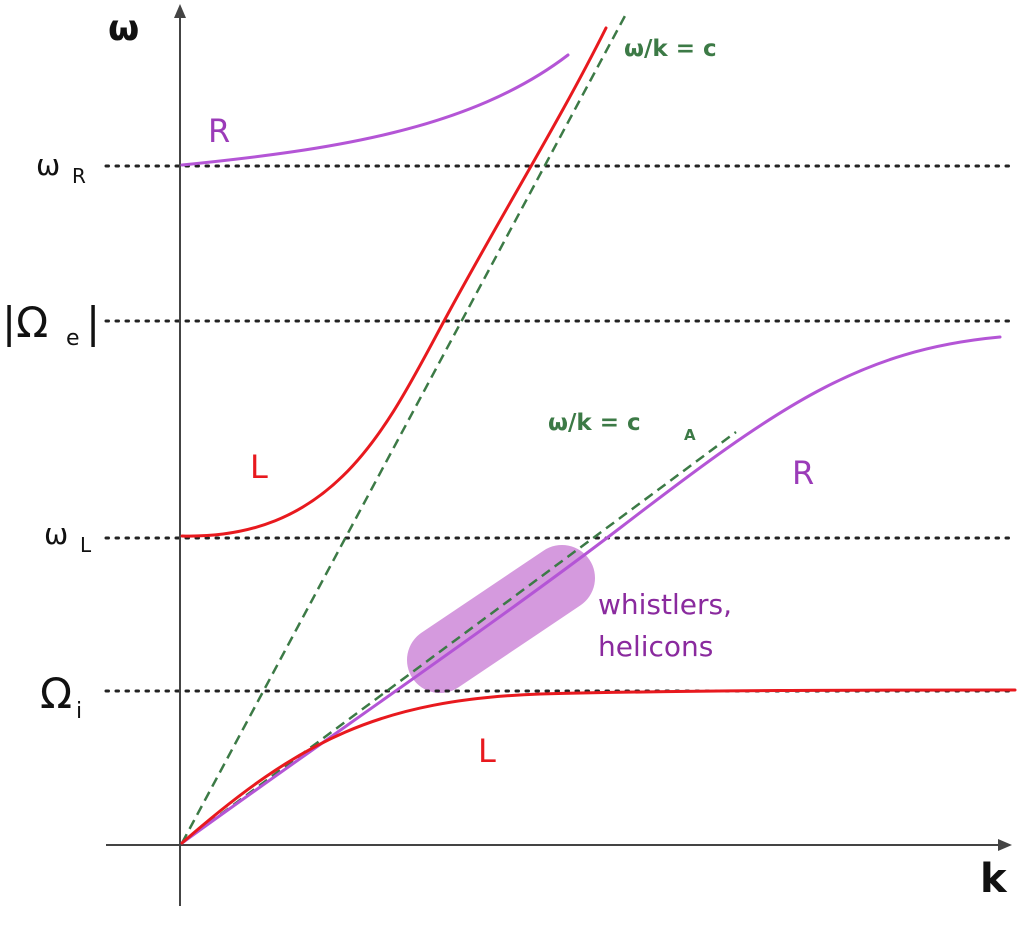  Describe the element at coordinates (93, 322) in the screenshot. I see `omega-e-closing-bar: |` at that location.